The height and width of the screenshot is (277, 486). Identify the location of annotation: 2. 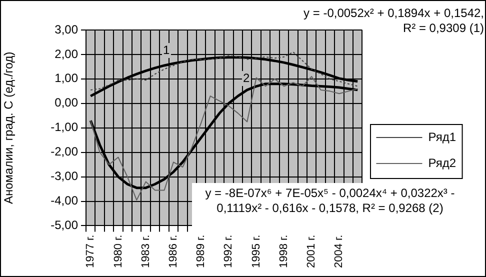
(246, 78).